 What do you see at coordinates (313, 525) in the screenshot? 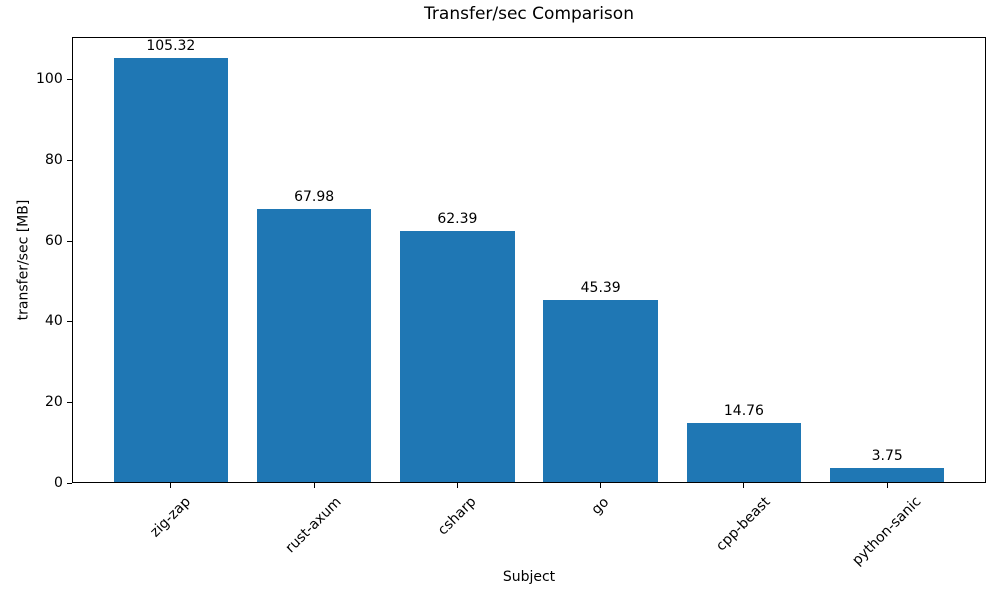
I see `x-tick-label: rust-axum` at bounding box center [313, 525].